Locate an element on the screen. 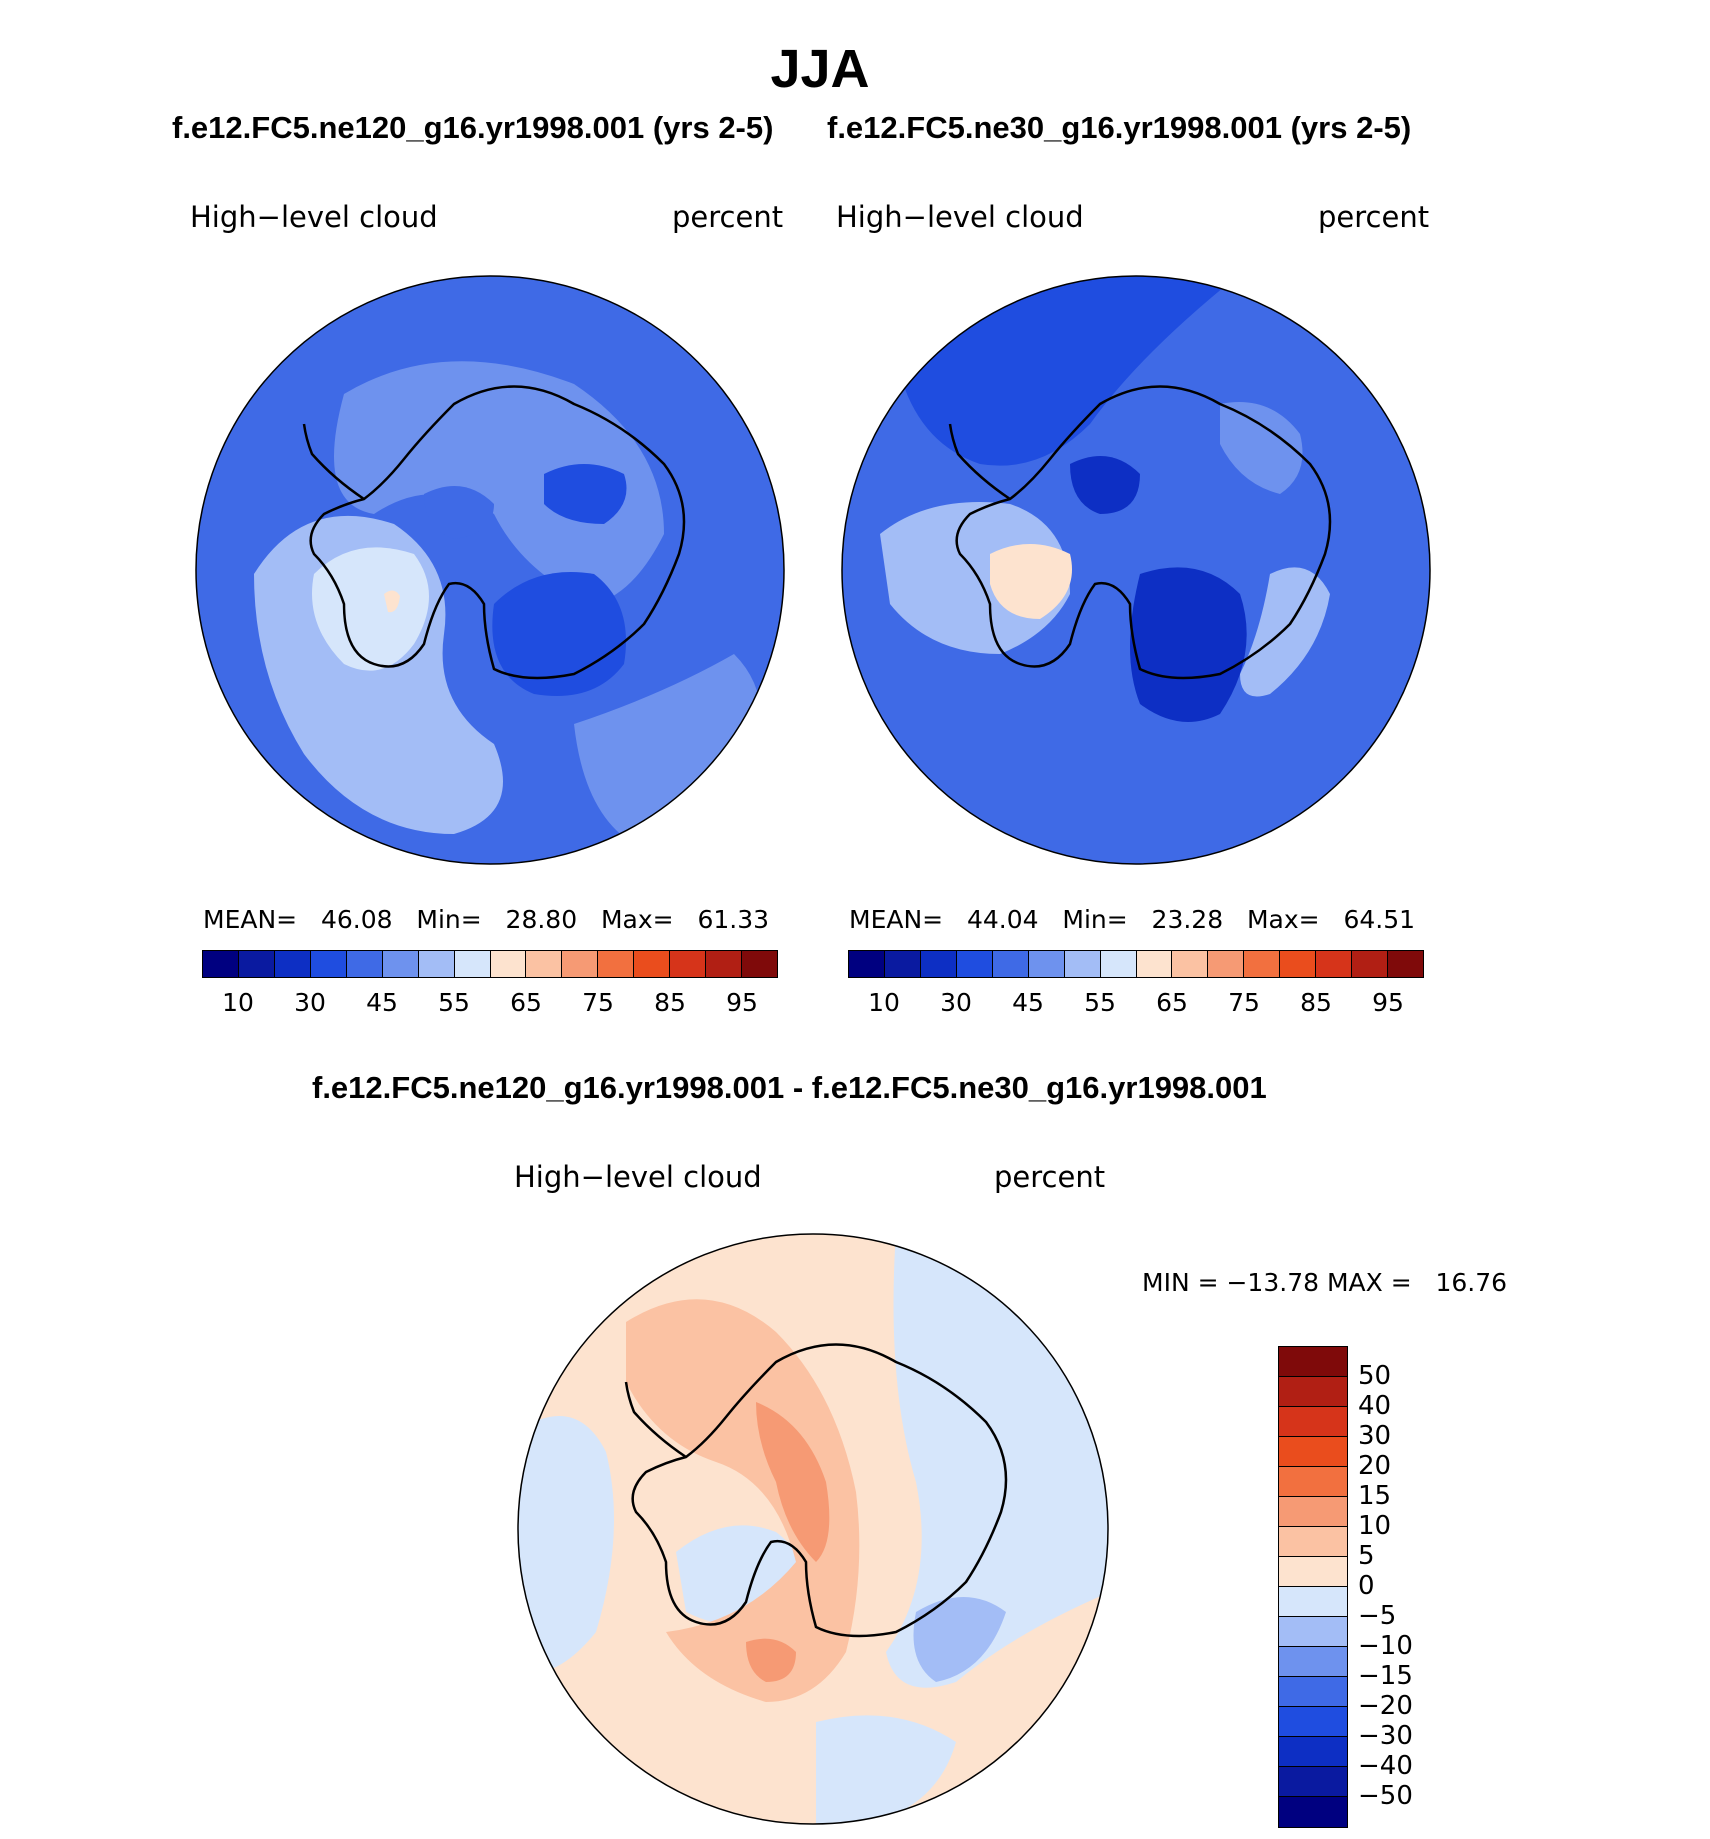  colorbar-tick-label: 75 is located at coordinates (1244, 1002).